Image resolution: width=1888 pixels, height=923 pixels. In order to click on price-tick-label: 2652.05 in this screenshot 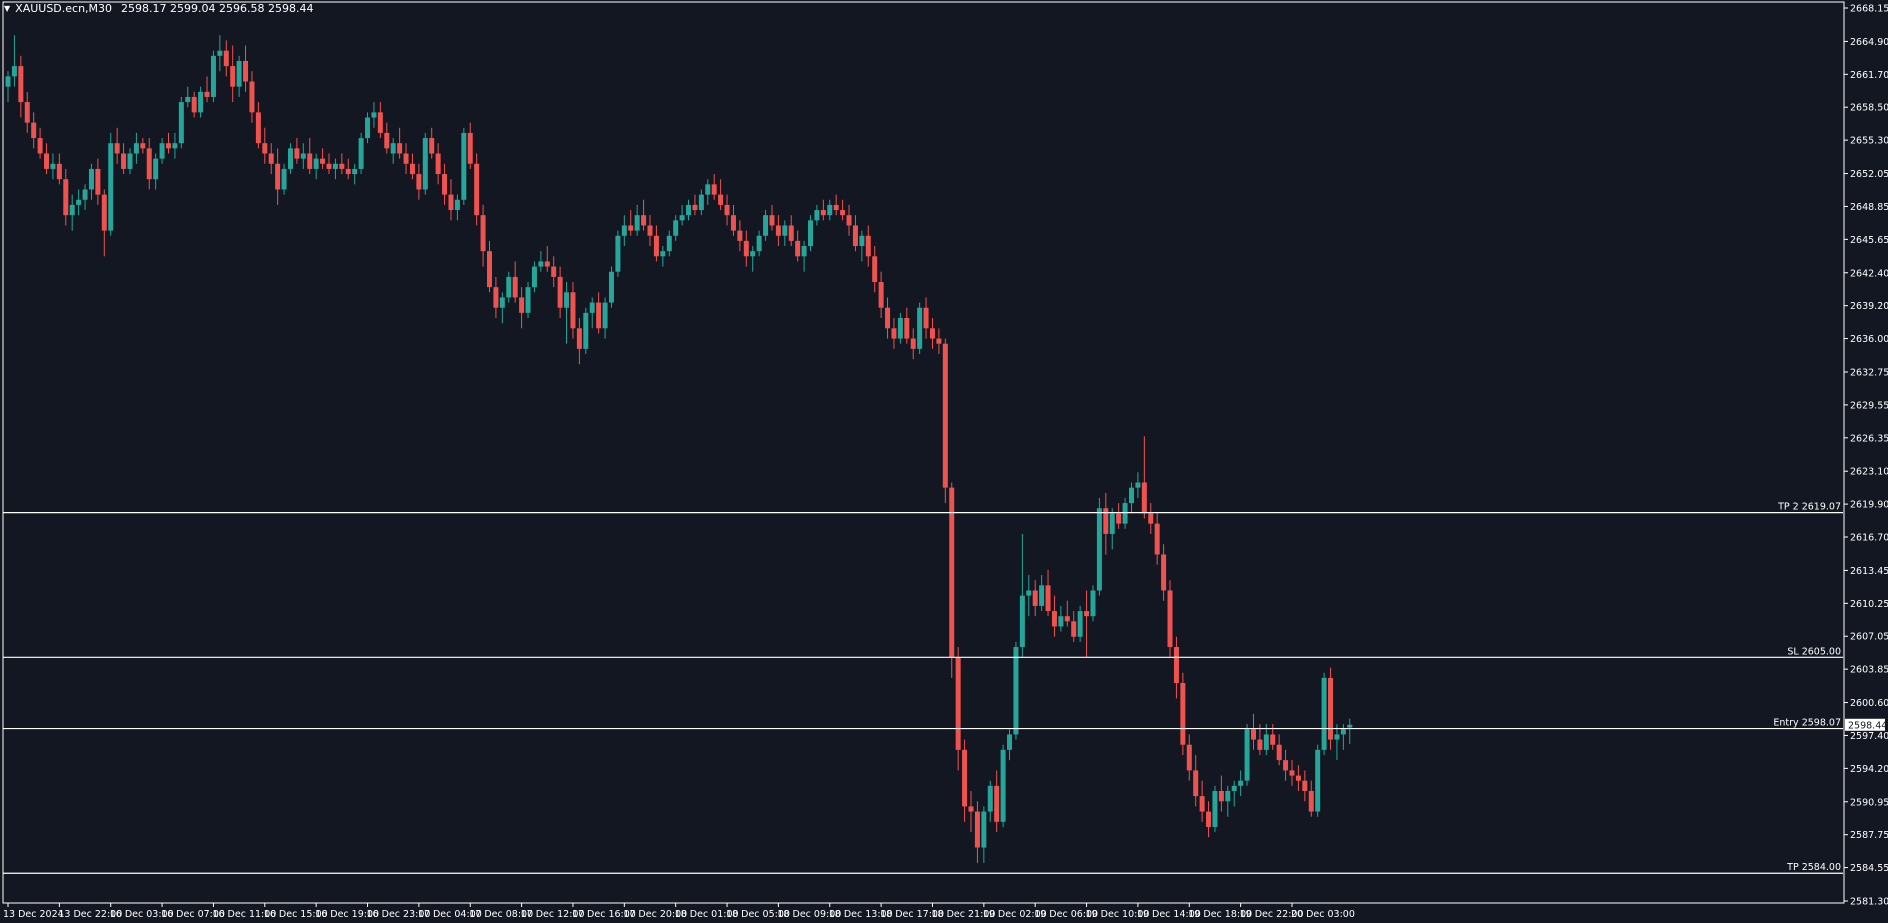, I will do `click(1869, 174)`.